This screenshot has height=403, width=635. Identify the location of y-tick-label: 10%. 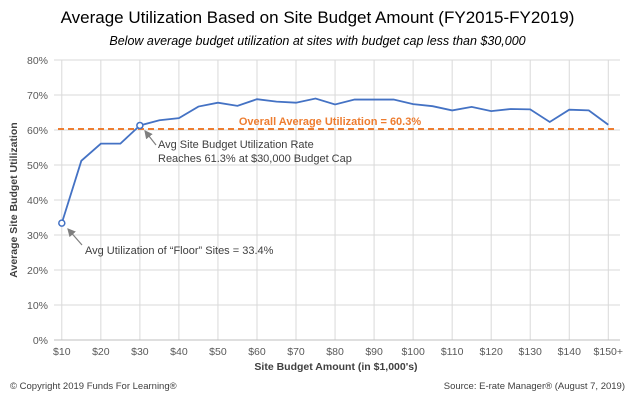
(37, 306).